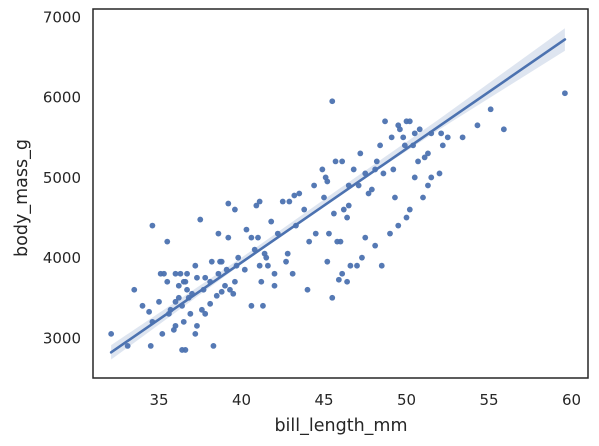 This screenshot has width=599, height=446. Describe the element at coordinates (62, 98) in the screenshot. I see `y-tick-label: 6000` at that location.